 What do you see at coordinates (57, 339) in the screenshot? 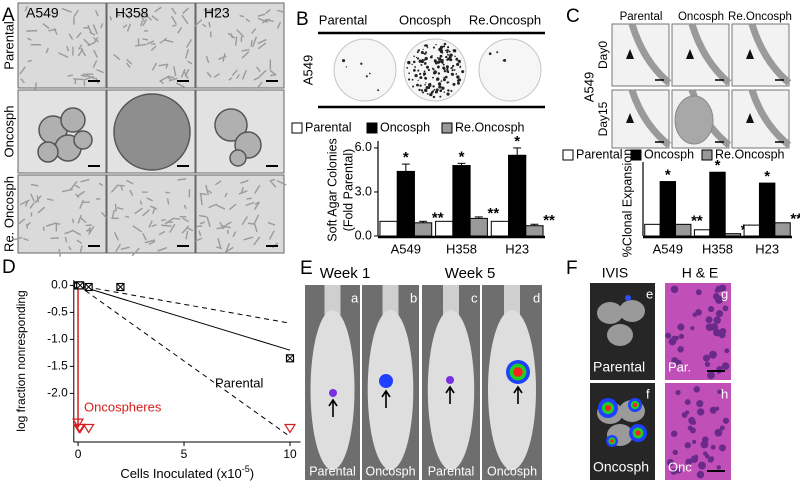
I see `y-tick-label: -1.0` at bounding box center [57, 339].